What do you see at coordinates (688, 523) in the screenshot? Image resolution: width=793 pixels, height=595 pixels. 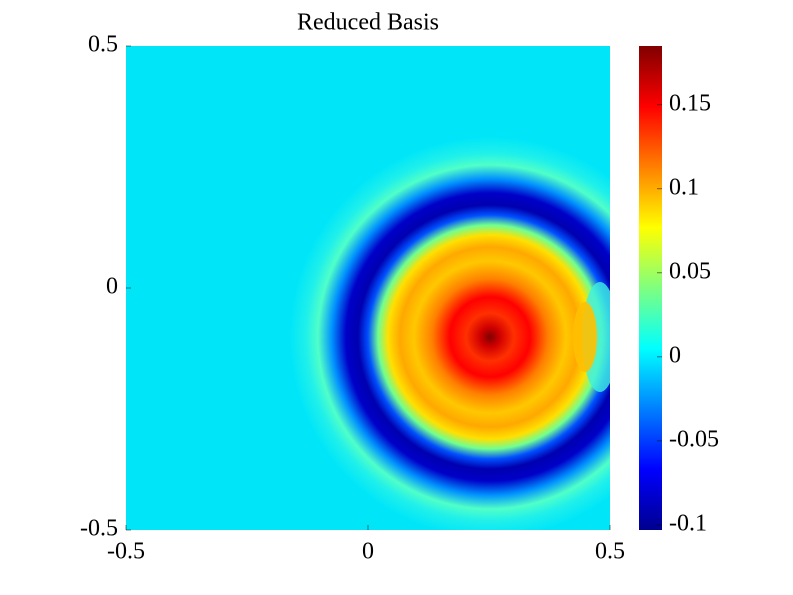 I see `colorbar-tick-label: -0.1` at bounding box center [688, 523].